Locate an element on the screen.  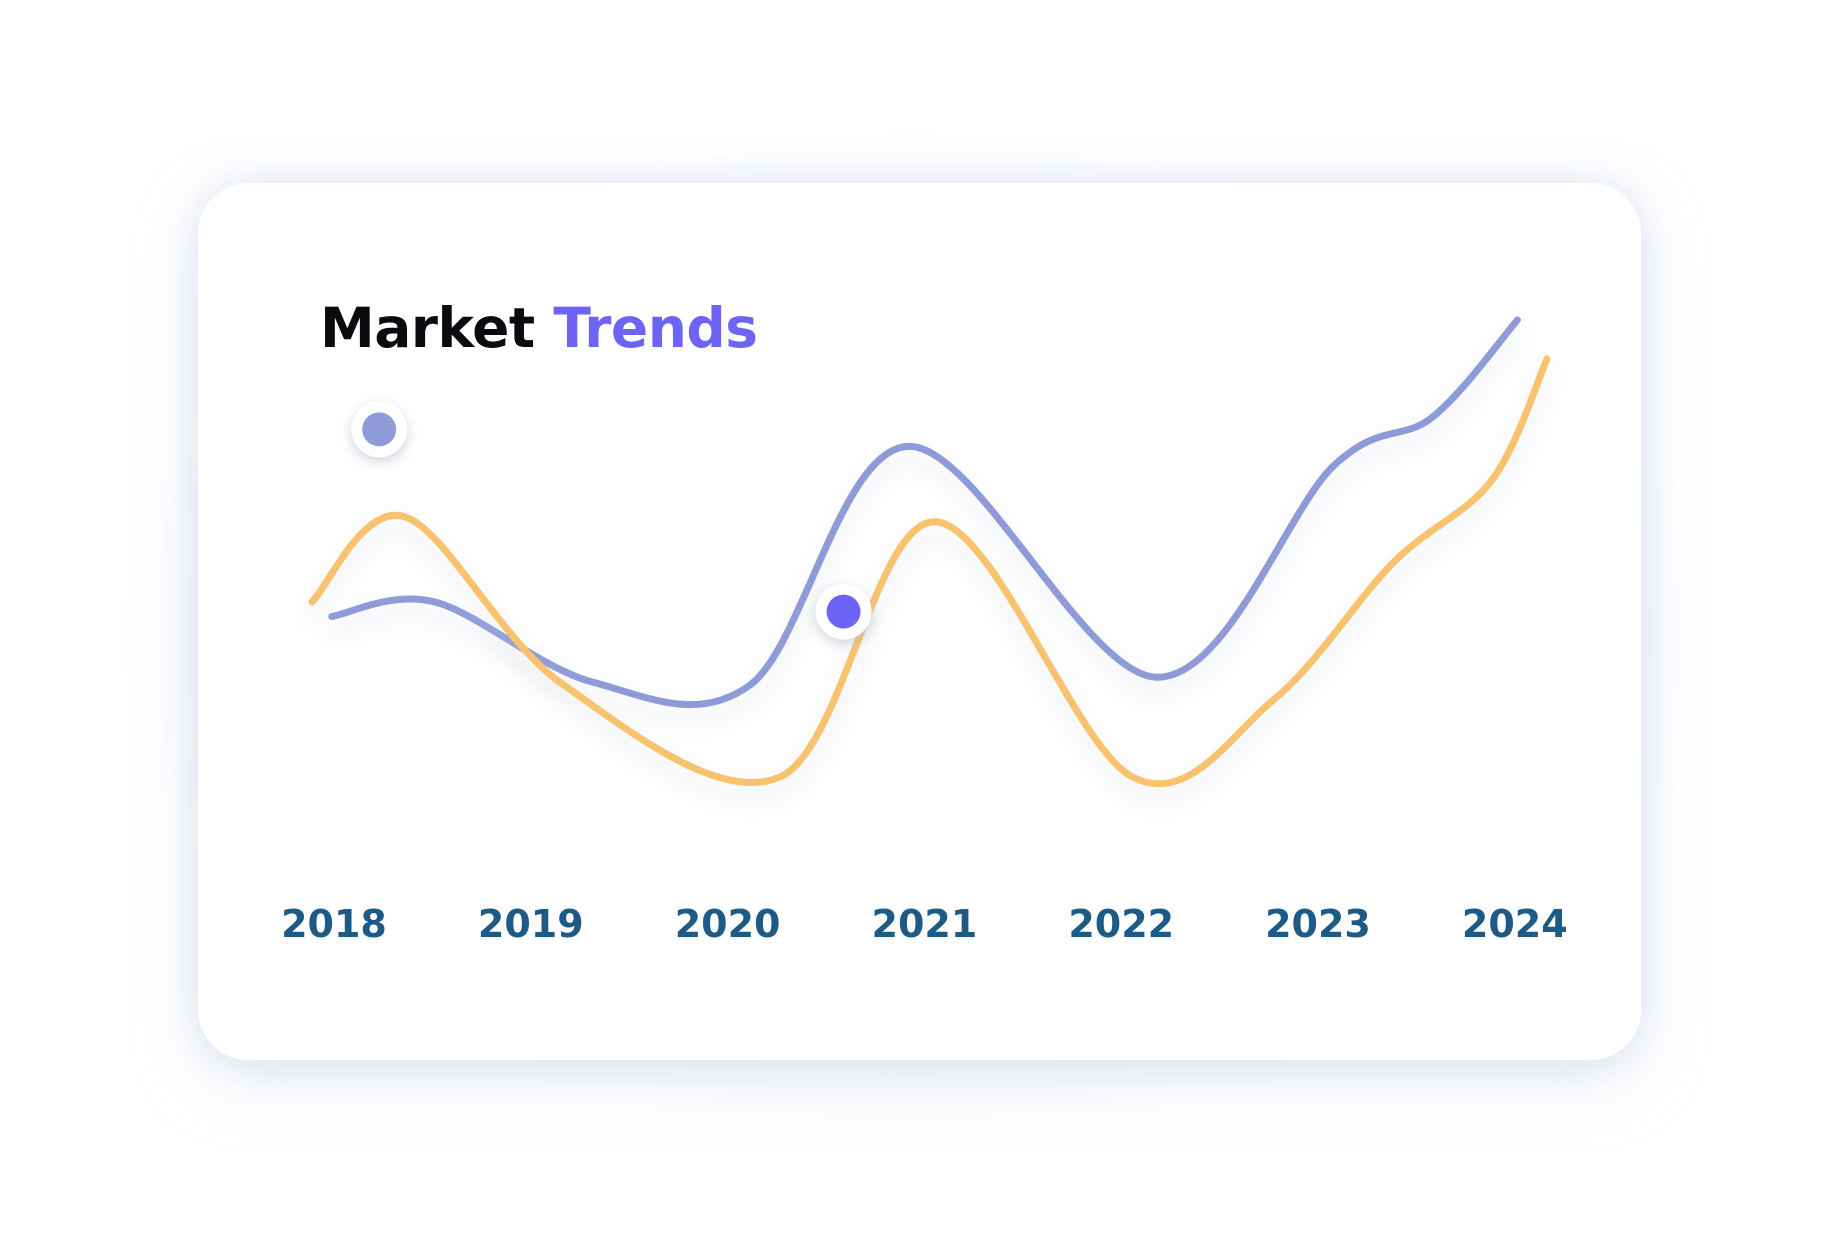
x-tick-label-2020: 2020 is located at coordinates (728, 924).